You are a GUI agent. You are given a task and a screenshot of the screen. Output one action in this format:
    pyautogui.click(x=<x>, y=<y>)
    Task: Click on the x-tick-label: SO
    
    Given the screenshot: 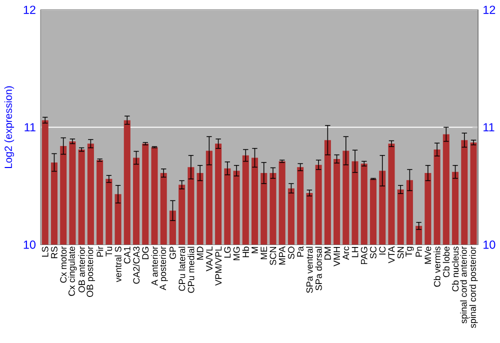 What is the action you would take?
    pyautogui.click(x=291, y=253)
    